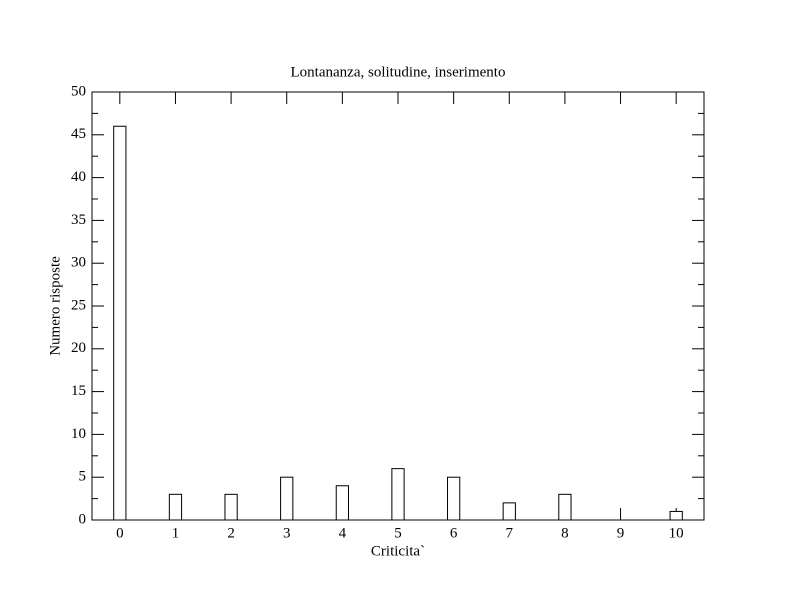 The image size is (792, 612). What do you see at coordinates (78, 134) in the screenshot?
I see `y-tick-label: 45` at bounding box center [78, 134].